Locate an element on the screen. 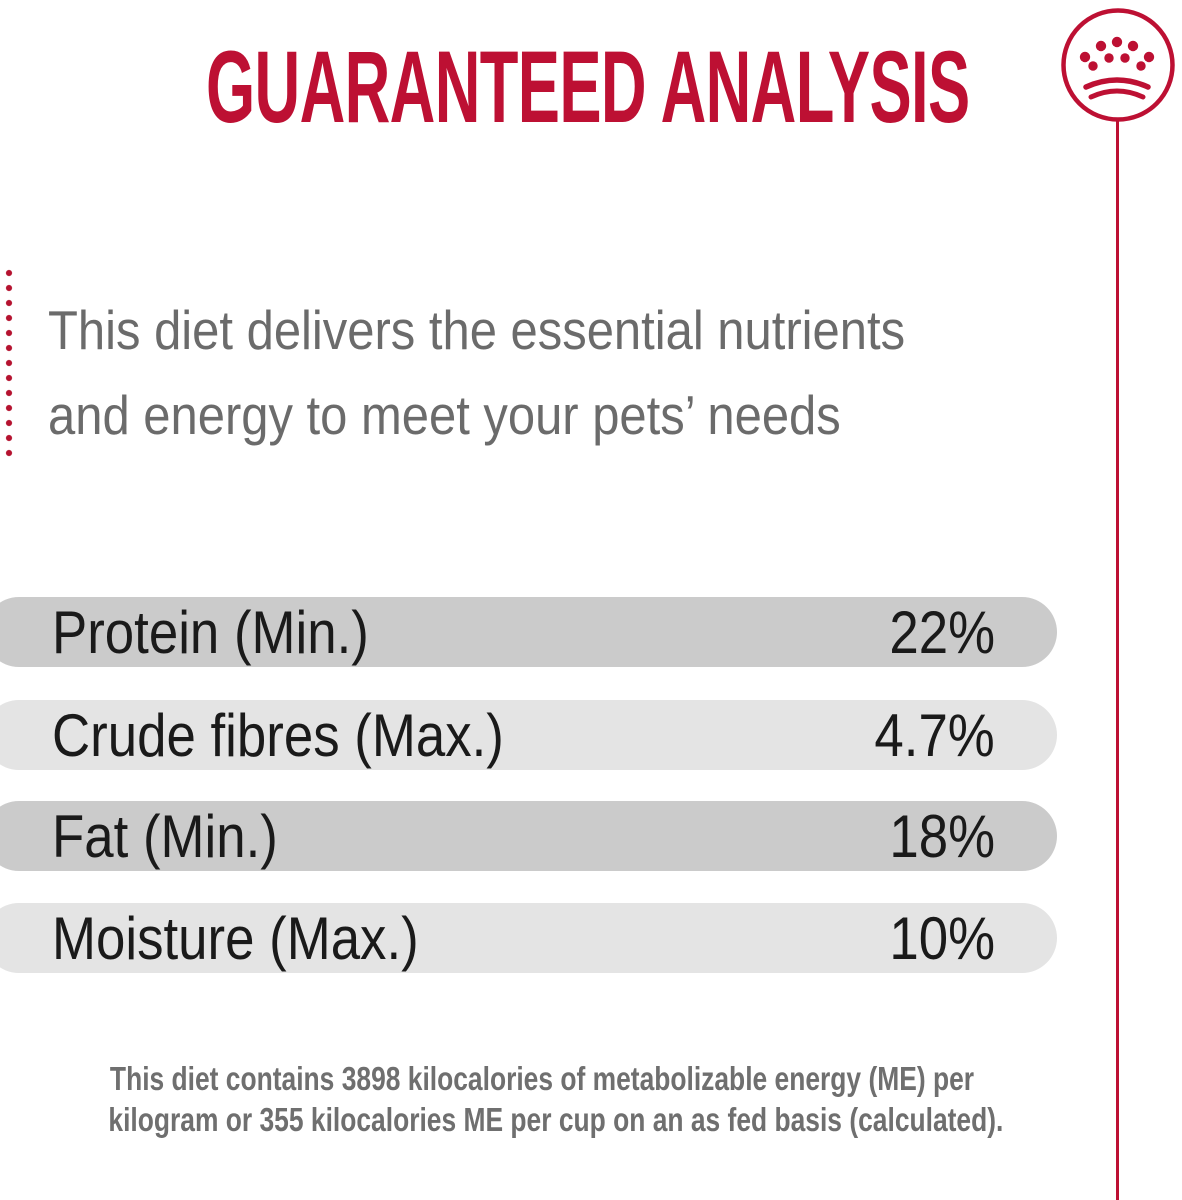 The width and height of the screenshot is (1182, 1200). nutrient-label: Moisture (Max.) is located at coordinates (235, 938).